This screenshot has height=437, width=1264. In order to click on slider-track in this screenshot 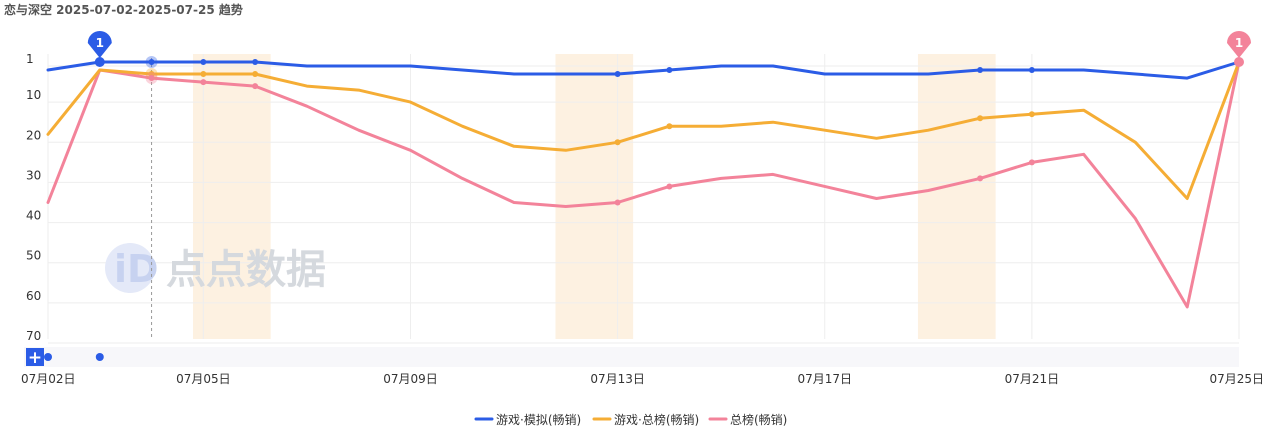, I will do `click(631, 357)`.